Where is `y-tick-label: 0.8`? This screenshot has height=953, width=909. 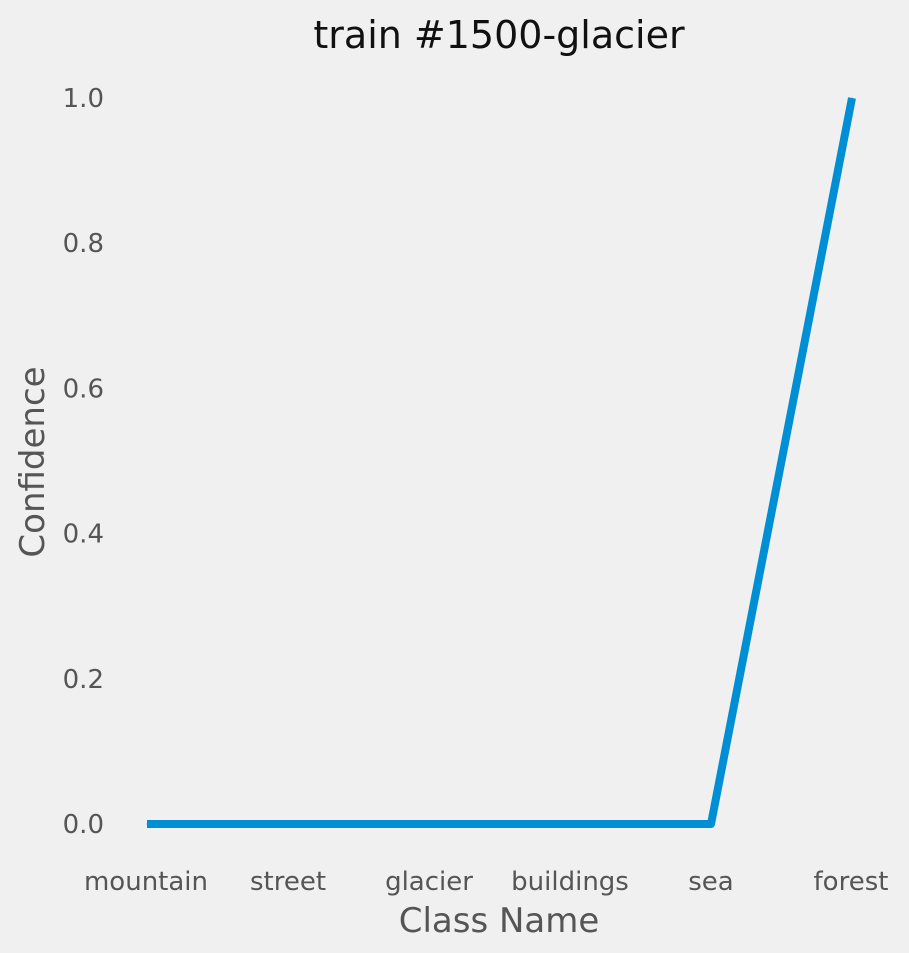
y-tick-label: 0.8 is located at coordinates (83, 244).